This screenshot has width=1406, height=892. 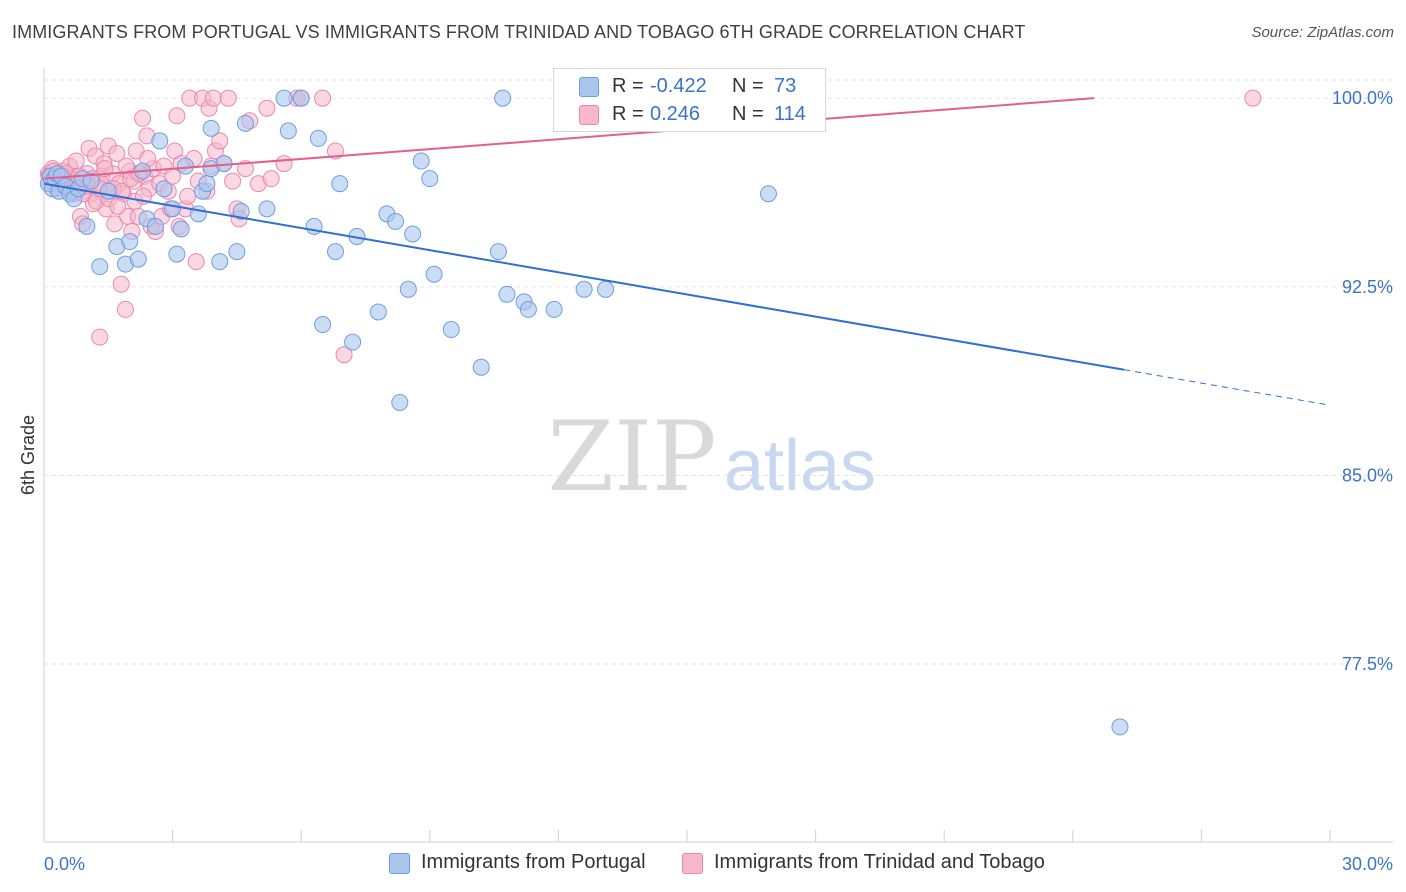 I want to click on legend-n-value: 114, so click(x=790, y=114).